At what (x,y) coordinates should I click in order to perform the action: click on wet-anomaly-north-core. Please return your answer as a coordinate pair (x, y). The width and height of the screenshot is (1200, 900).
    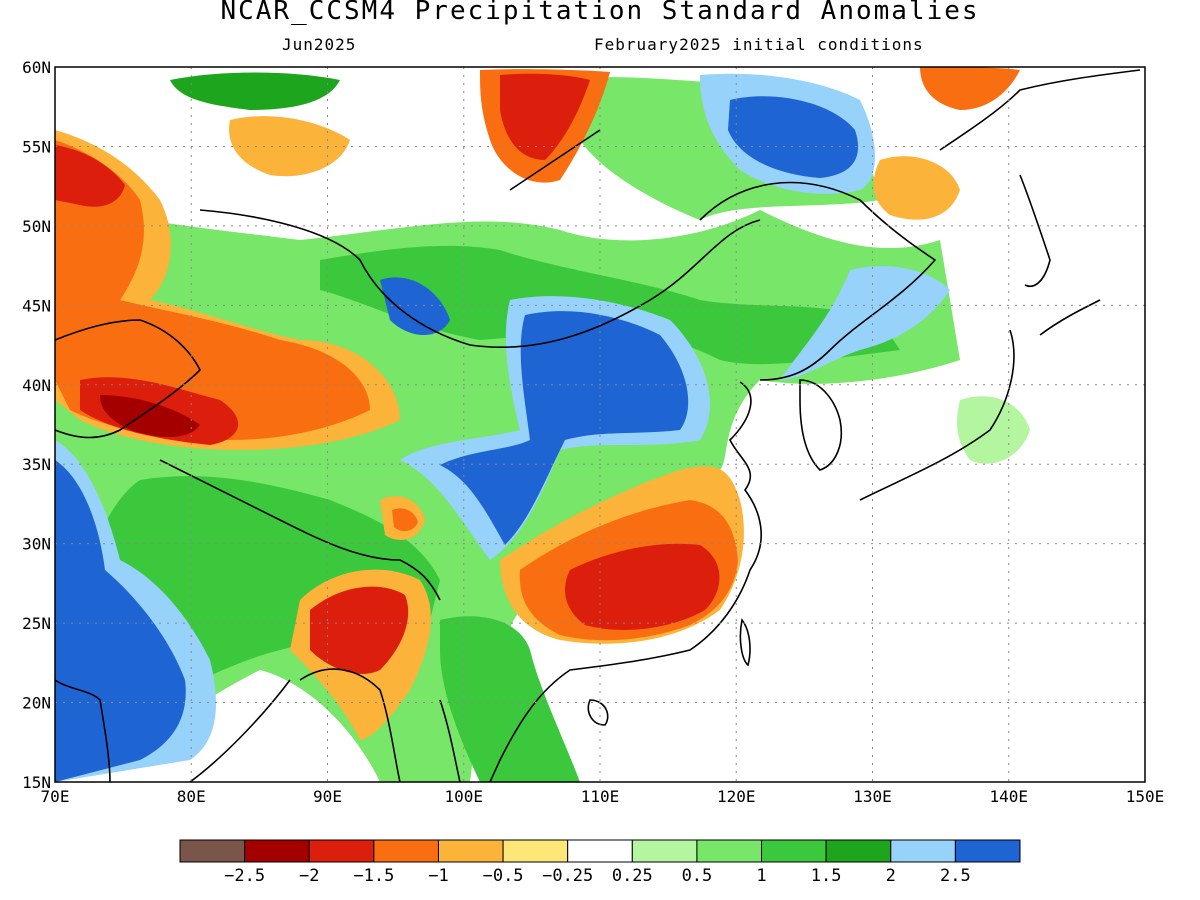
    Looking at the image, I should click on (793, 137).